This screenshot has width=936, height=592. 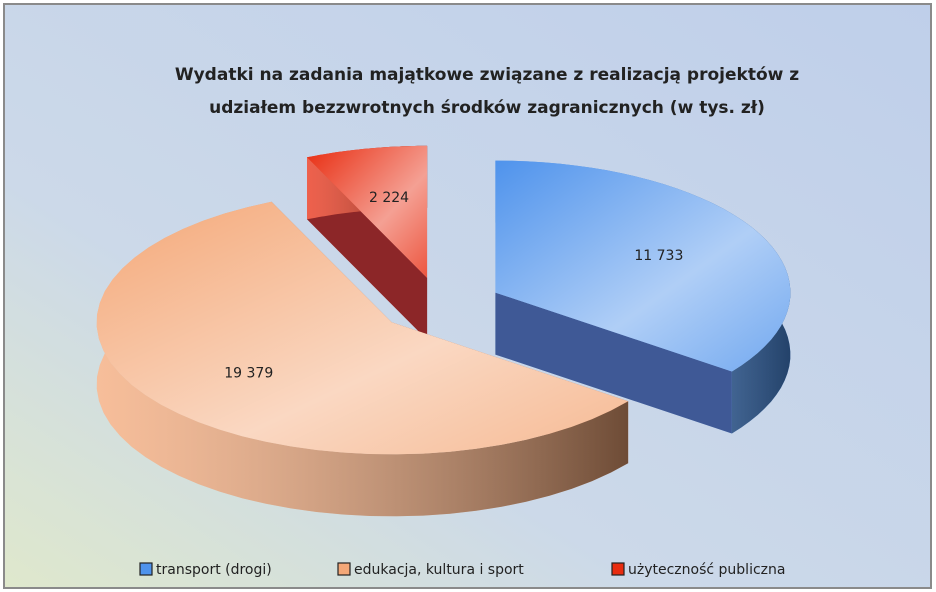 I want to click on legend-label: transport (drogi), so click(x=214, y=570).